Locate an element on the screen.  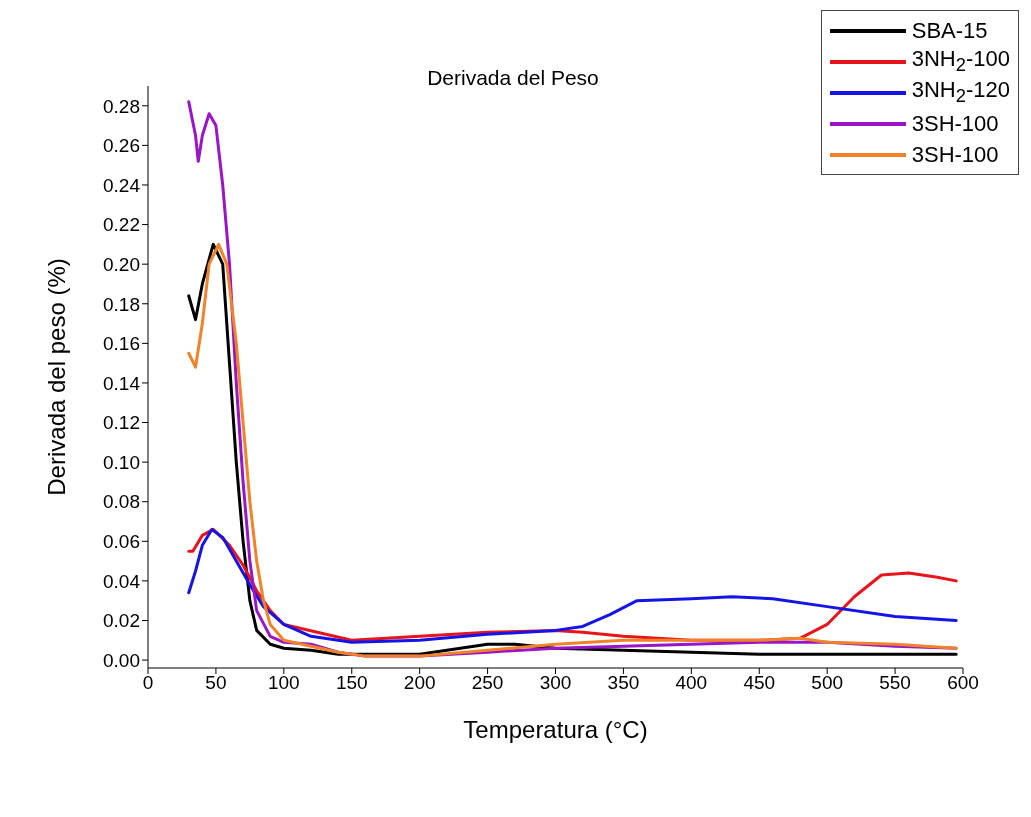
x-tick-label: 400 is located at coordinates (691, 683).